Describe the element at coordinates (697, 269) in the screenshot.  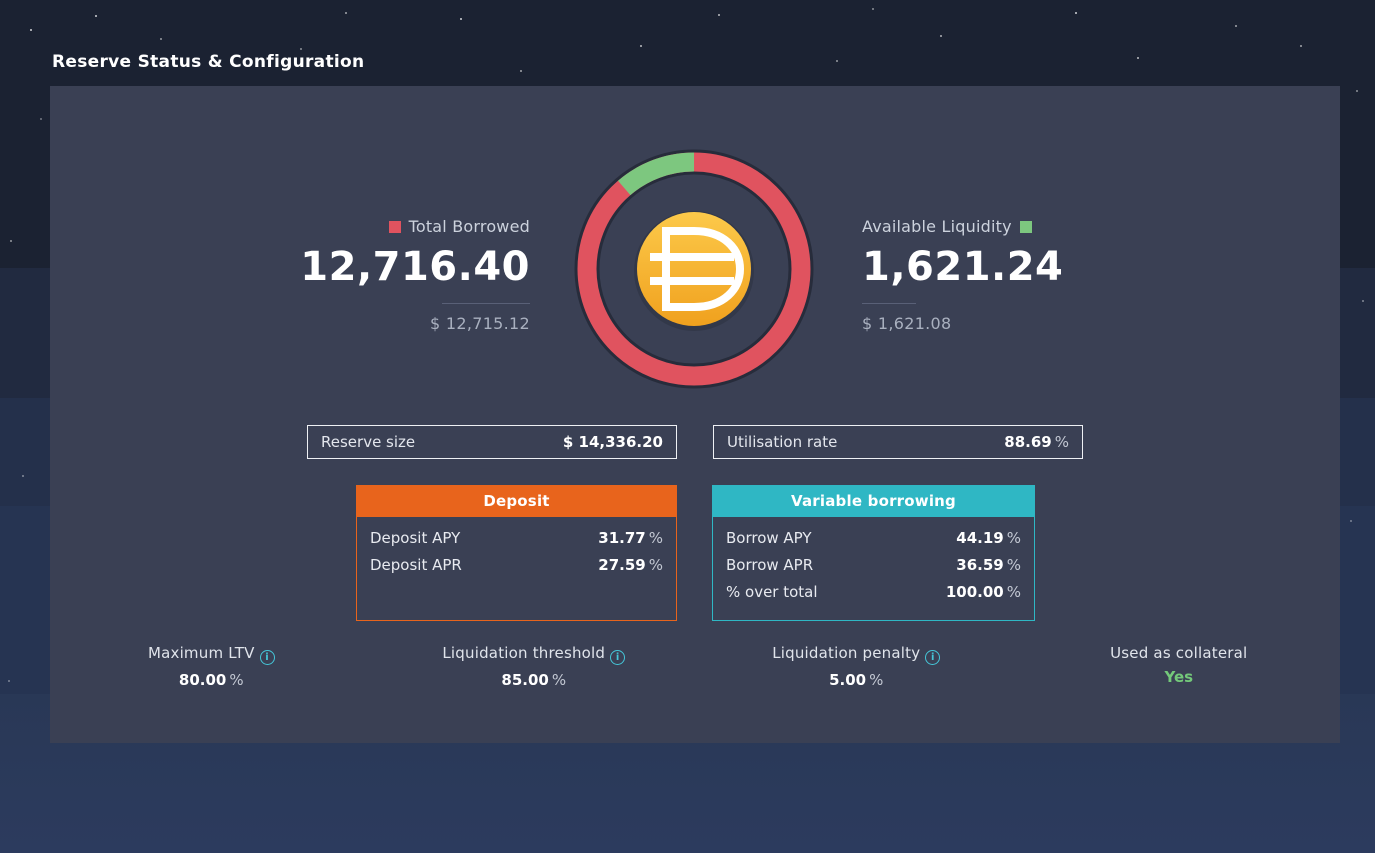
I see `dai-symbol-icon` at that location.